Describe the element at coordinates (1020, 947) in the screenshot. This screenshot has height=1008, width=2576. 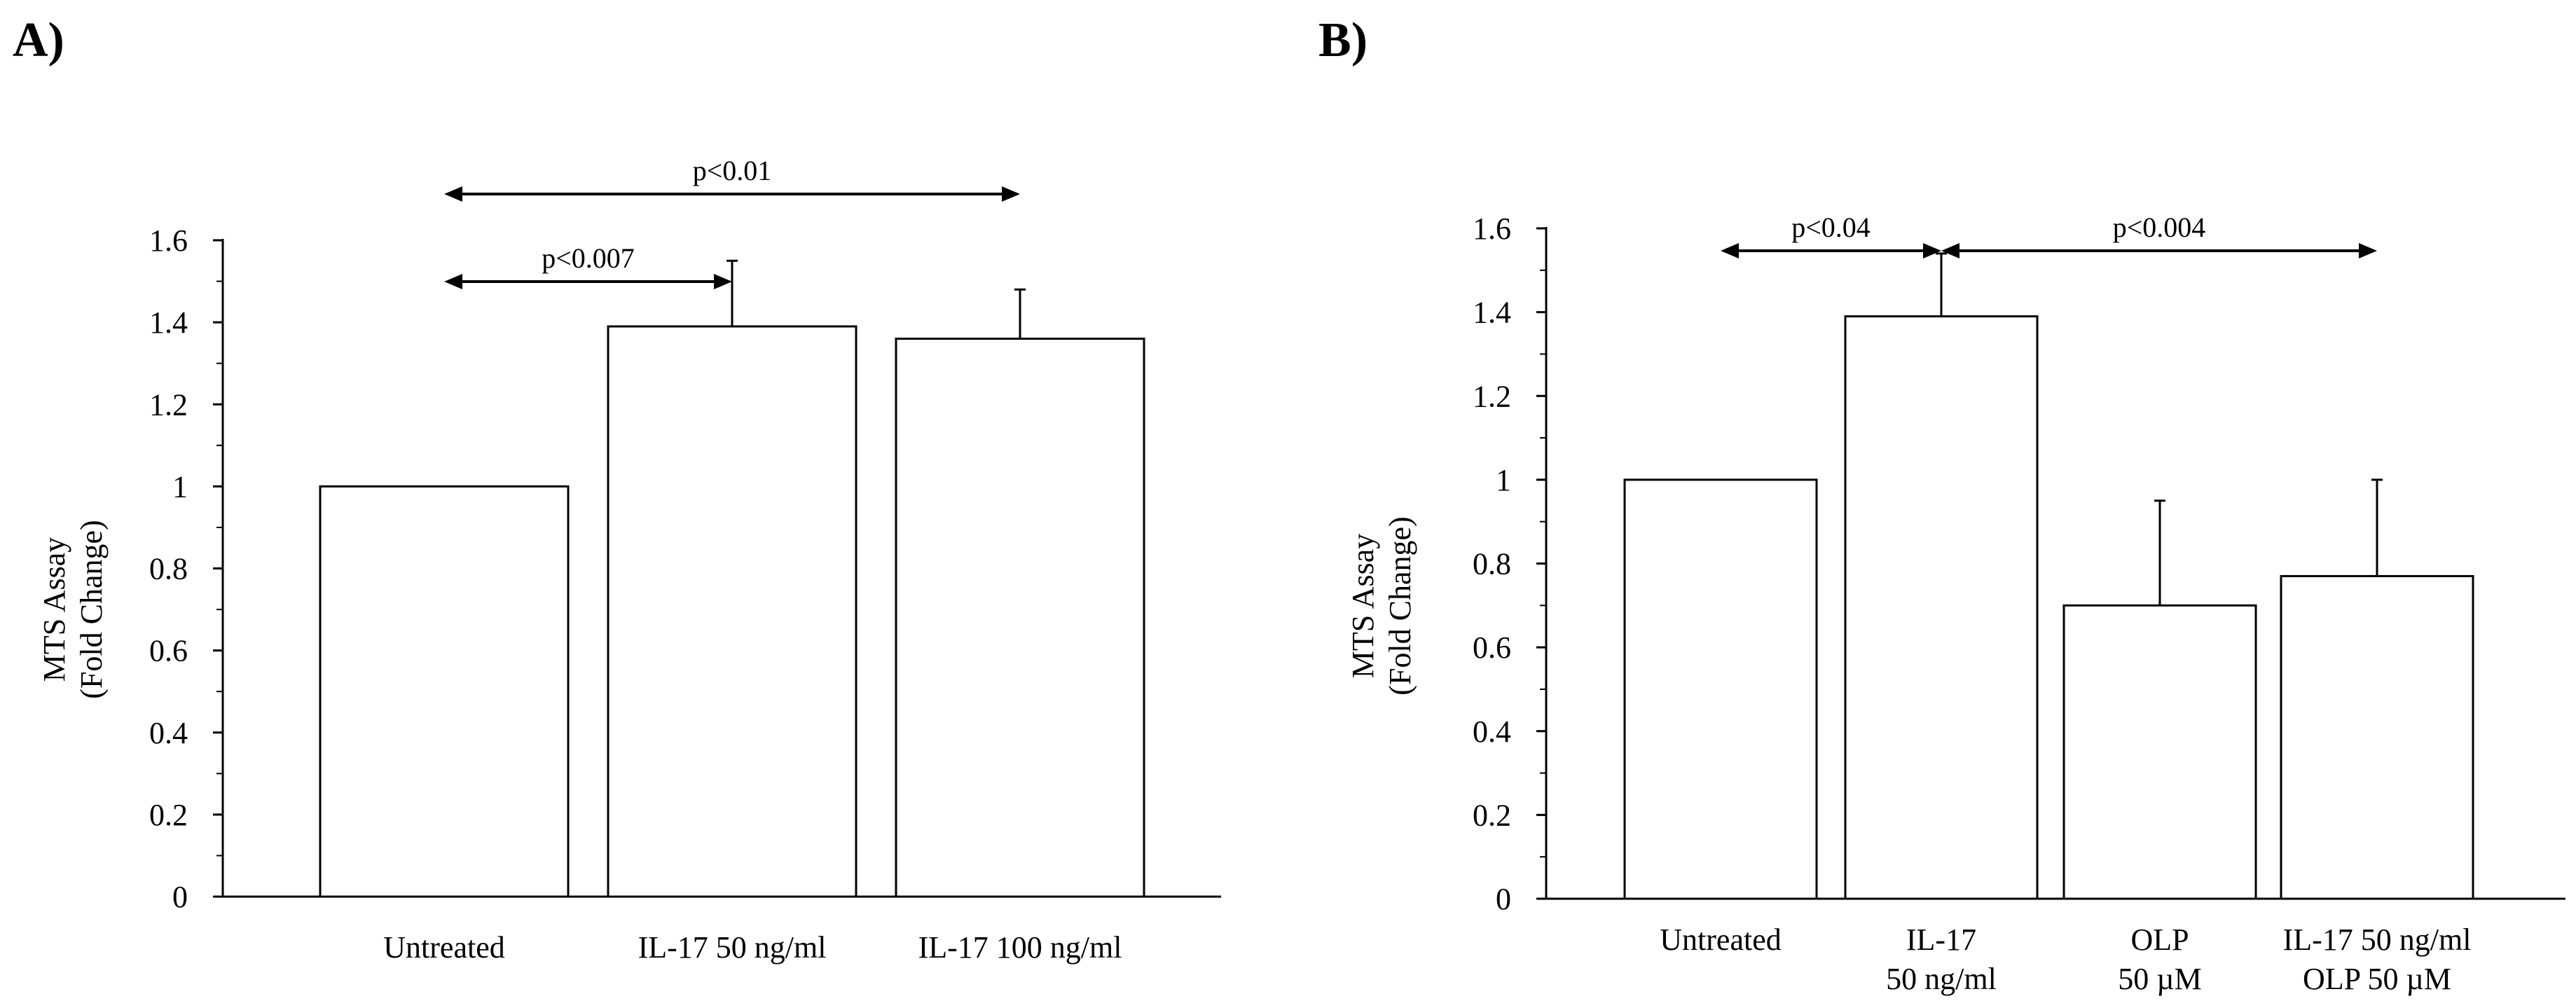
I see `panel-a-category-label: IL-17 100 ng/ml` at that location.